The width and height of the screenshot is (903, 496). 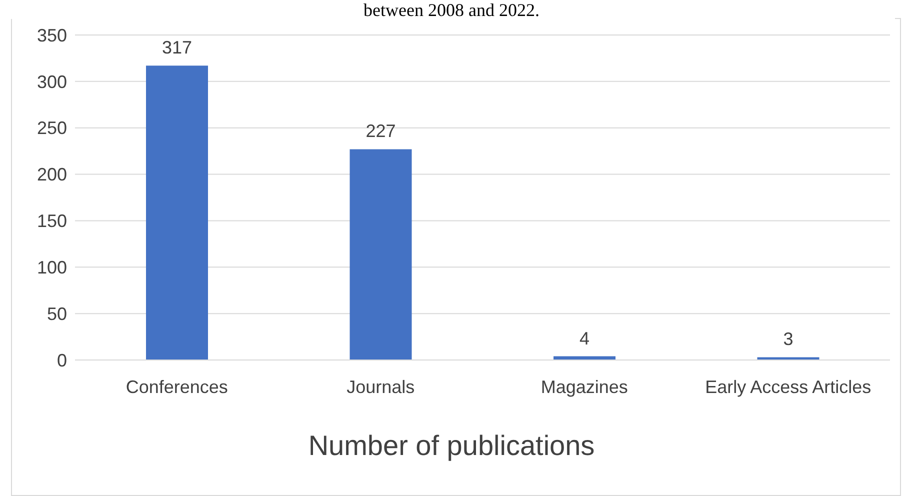 What do you see at coordinates (56, 314) in the screenshot?
I see `y-tick-label: 50` at bounding box center [56, 314].